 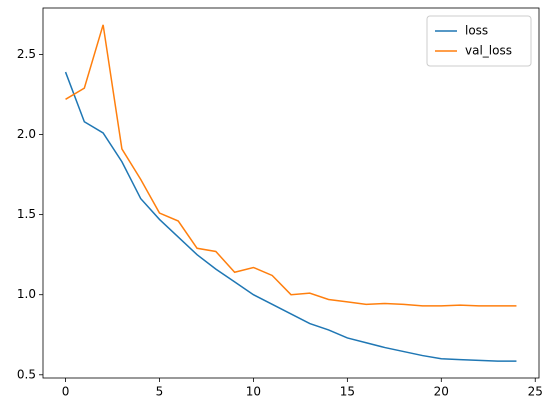 What do you see at coordinates (26, 54) in the screenshot?
I see `y-tick-label: 2.5` at bounding box center [26, 54].